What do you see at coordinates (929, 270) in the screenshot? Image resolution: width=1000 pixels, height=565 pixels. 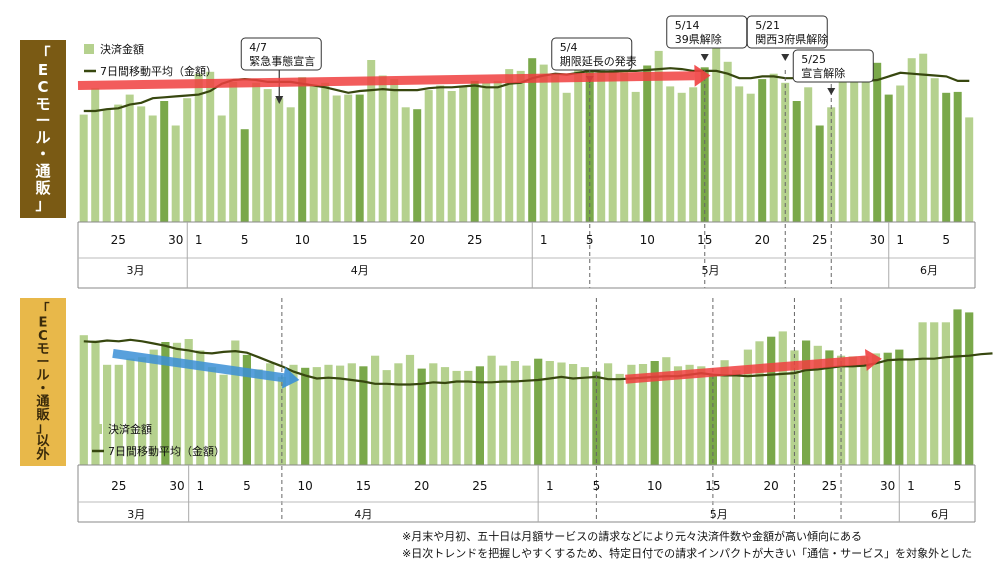 I see `month-label: 6月` at bounding box center [929, 270].